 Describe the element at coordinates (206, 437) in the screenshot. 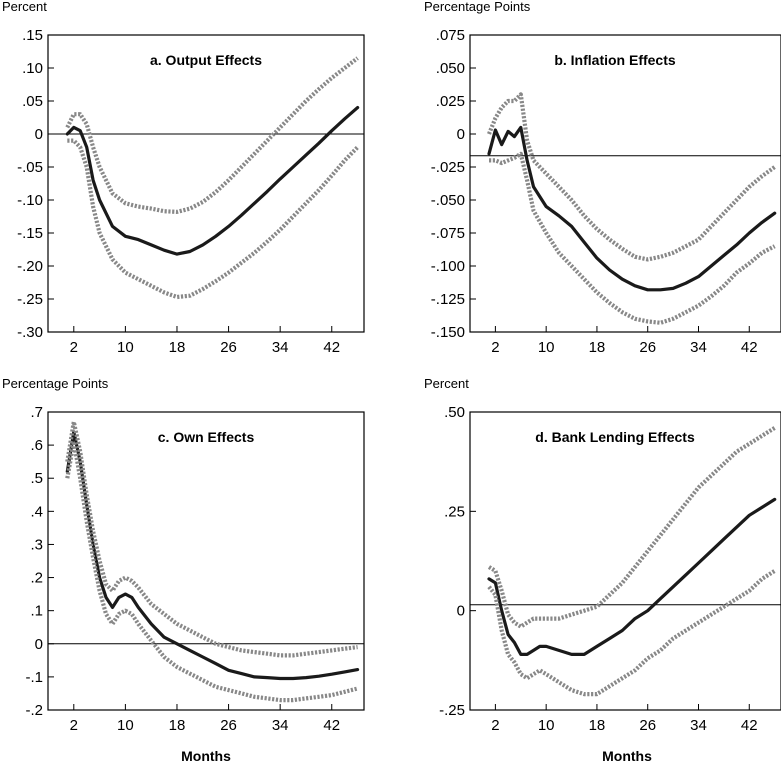

I see `panel-title: c. Own Effects` at that location.